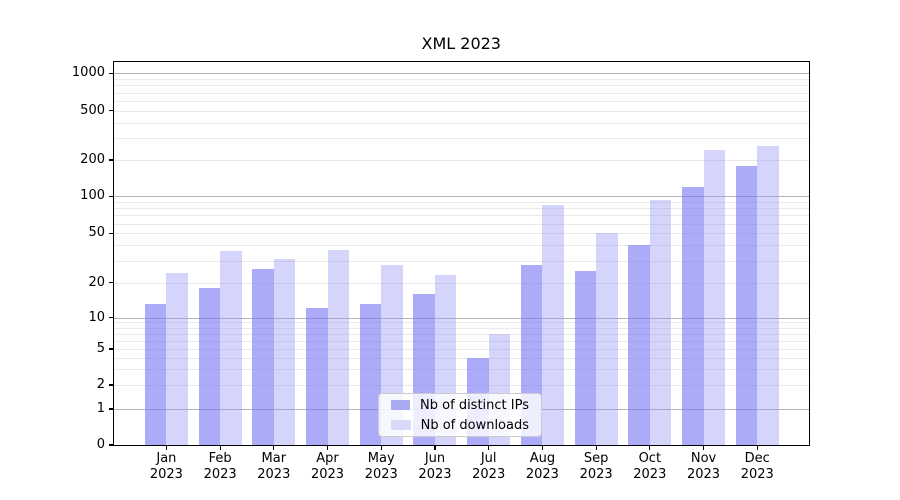 The image size is (900, 500). What do you see at coordinates (92, 110) in the screenshot?
I see `y-tick-label: 500` at bounding box center [92, 110].